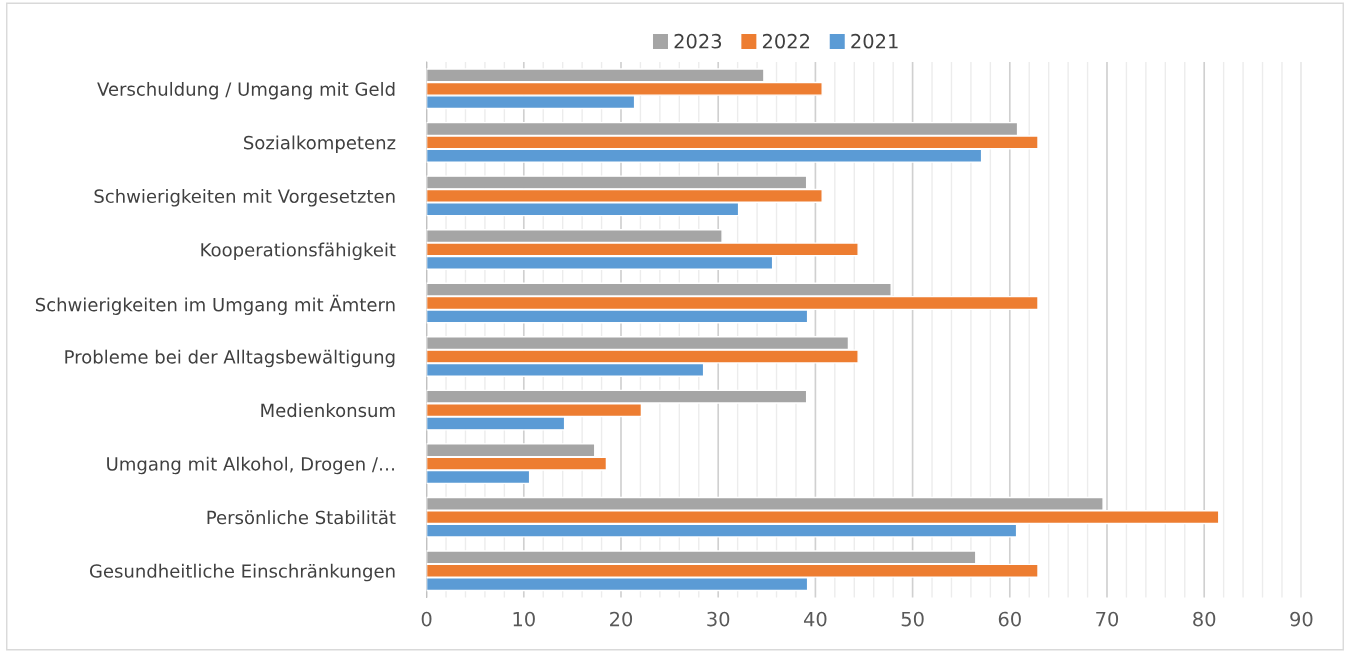 The image size is (1350, 653). Describe the element at coordinates (874, 41) in the screenshot. I see `legend-label: 2021` at that location.